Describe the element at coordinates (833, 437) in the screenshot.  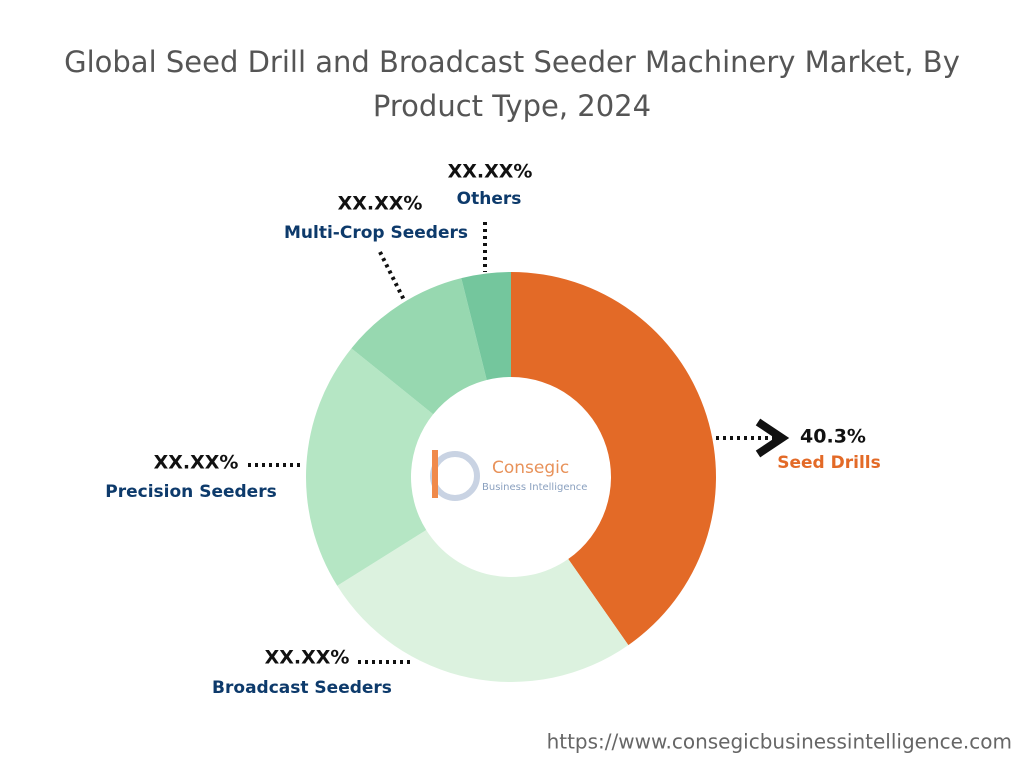
I see `data-label: 40.3%` at that location.